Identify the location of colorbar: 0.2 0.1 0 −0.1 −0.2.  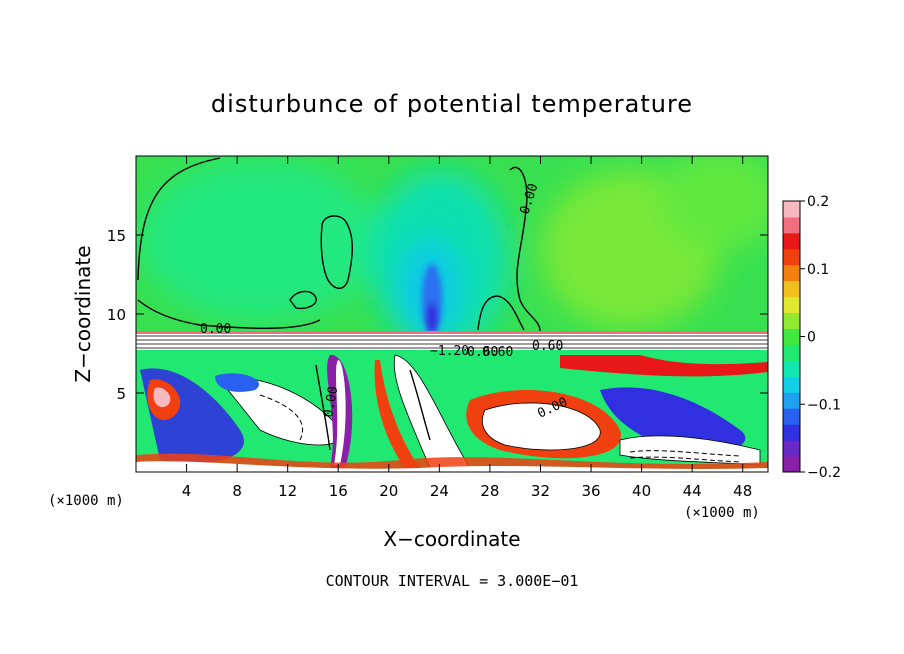
(811, 337).